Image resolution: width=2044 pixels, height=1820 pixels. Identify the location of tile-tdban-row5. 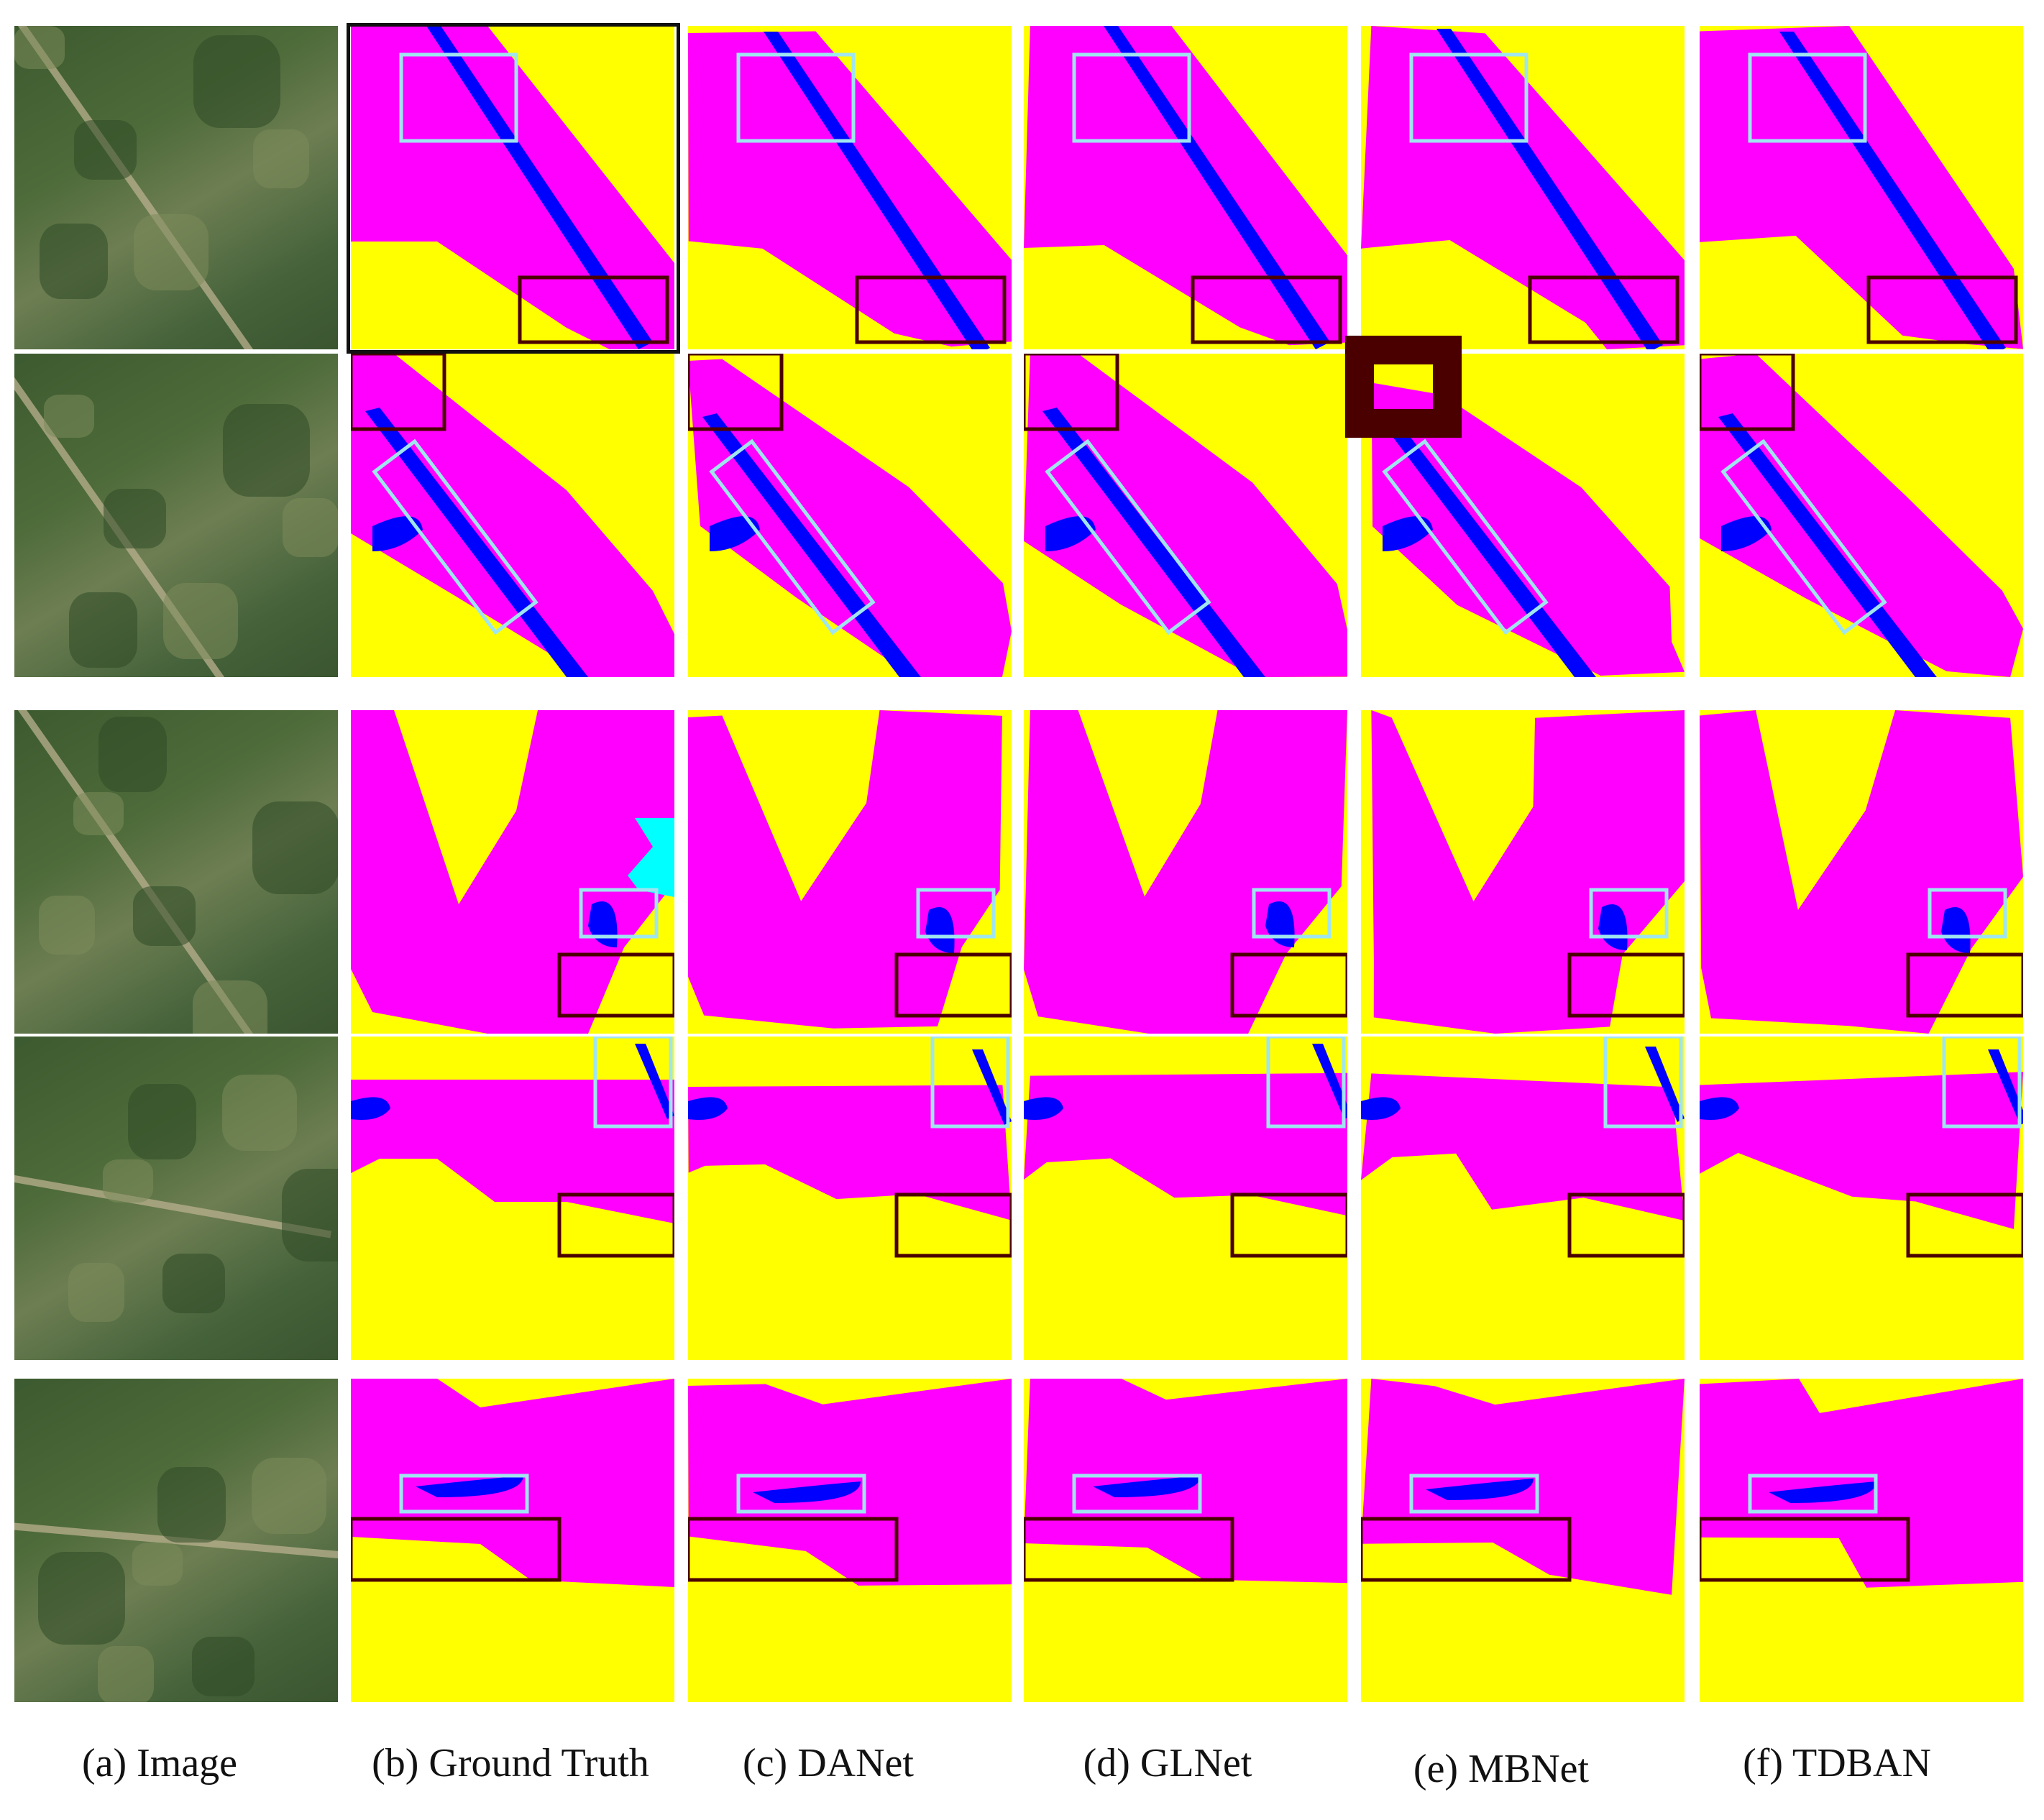
(1861, 1540).